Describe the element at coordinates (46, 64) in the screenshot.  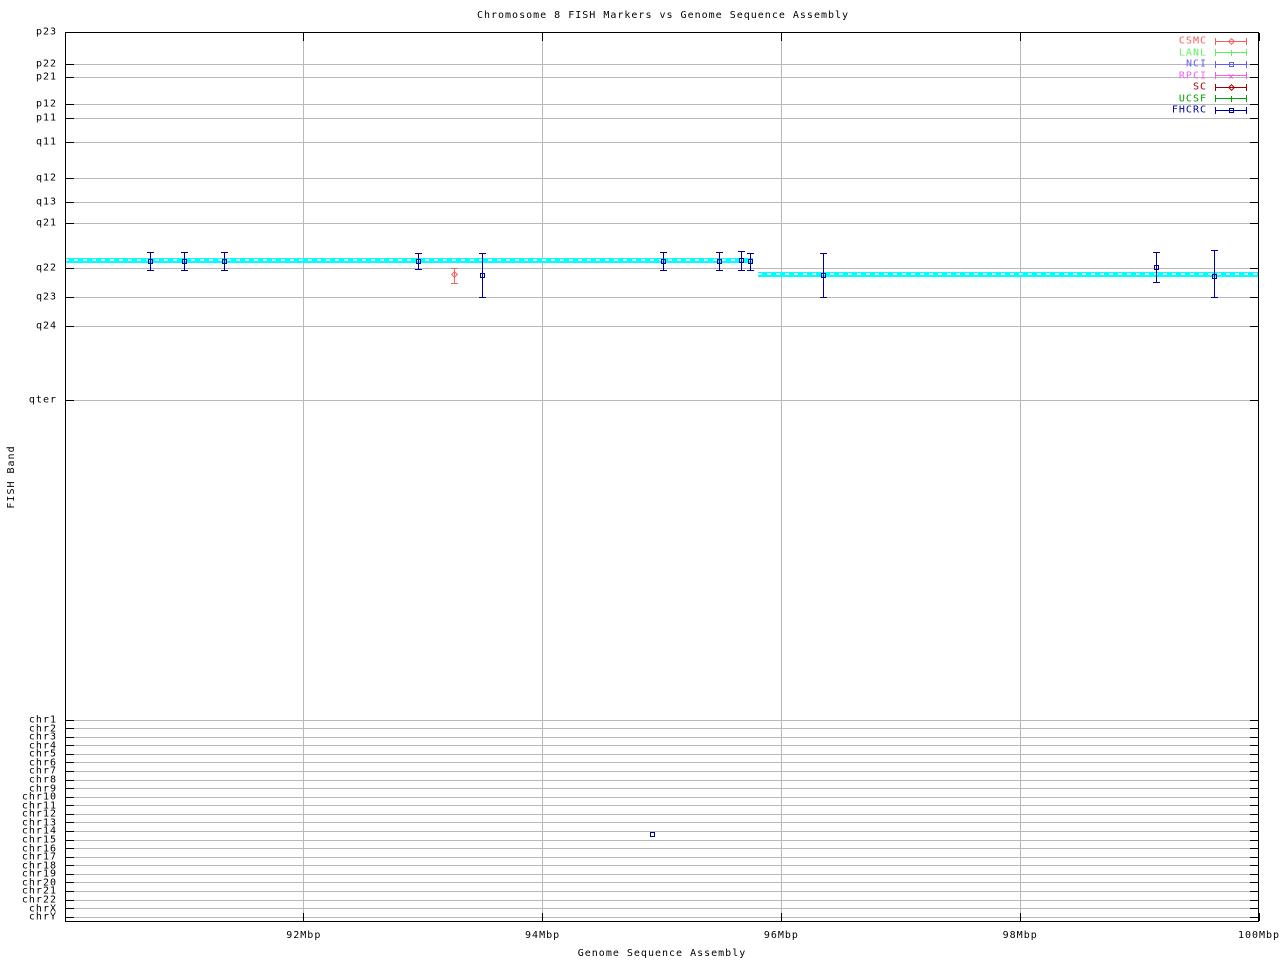
I see `y-tick-label: p22` at that location.